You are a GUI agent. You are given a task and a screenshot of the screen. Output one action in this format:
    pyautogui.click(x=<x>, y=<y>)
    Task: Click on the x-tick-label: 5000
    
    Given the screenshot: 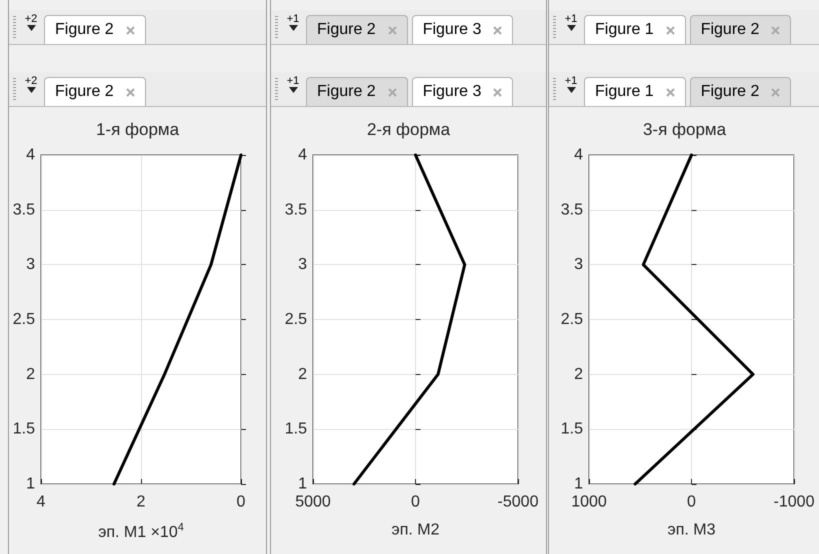 What is the action you would take?
    pyautogui.click(x=313, y=502)
    